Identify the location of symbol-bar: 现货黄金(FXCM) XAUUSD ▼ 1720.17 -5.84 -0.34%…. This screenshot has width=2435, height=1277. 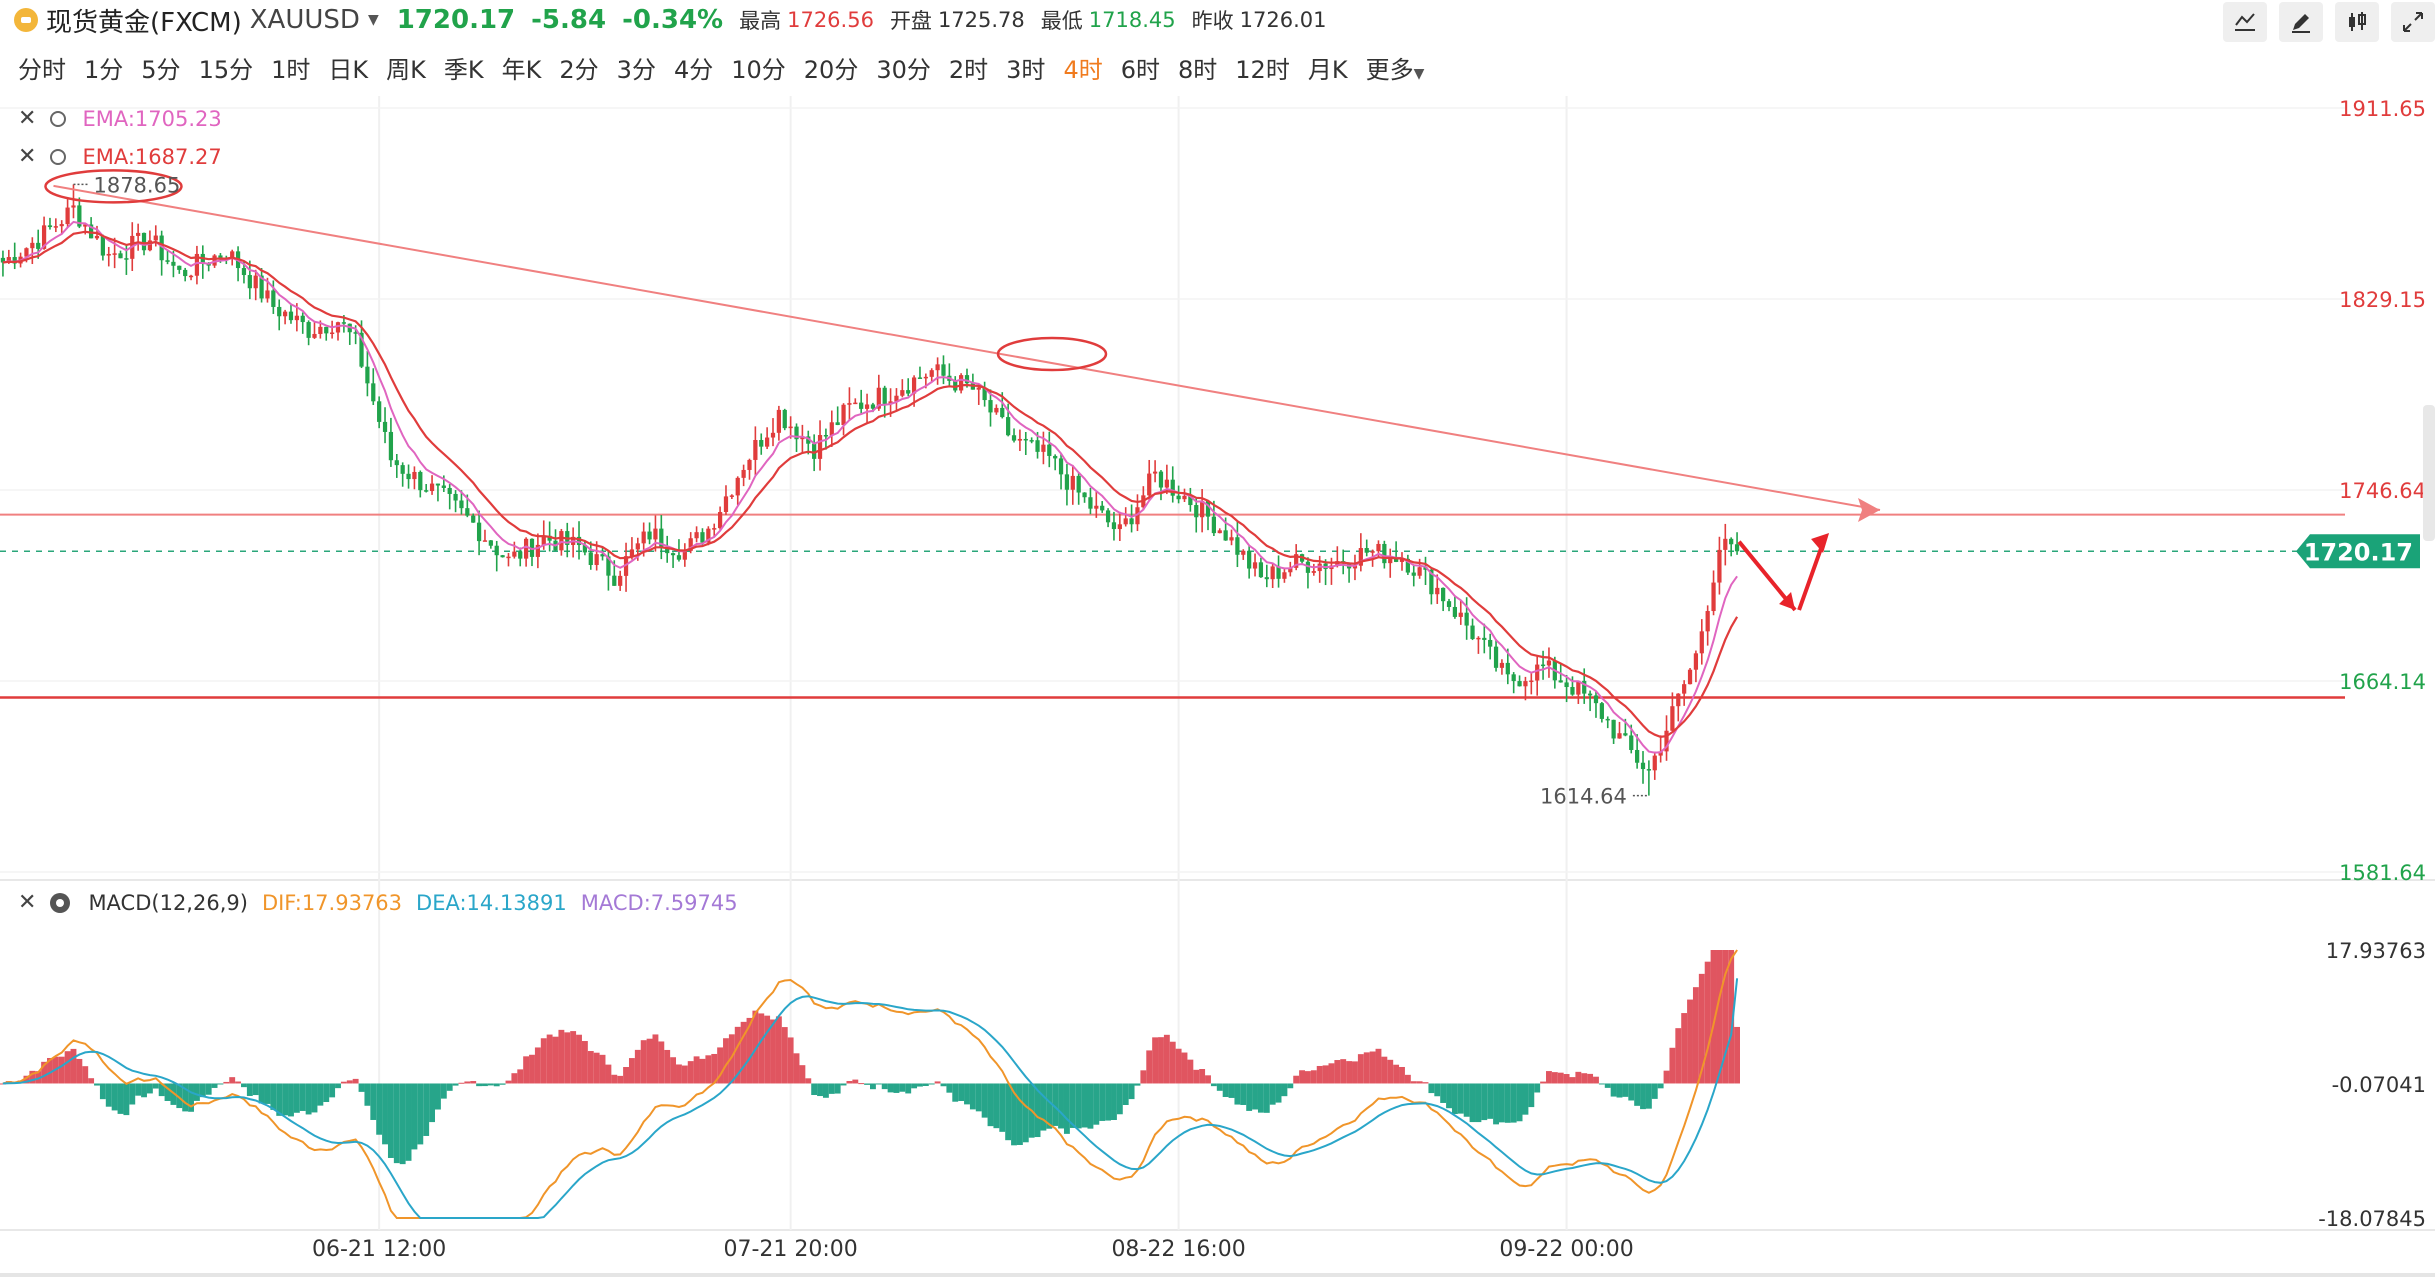
(670, 20).